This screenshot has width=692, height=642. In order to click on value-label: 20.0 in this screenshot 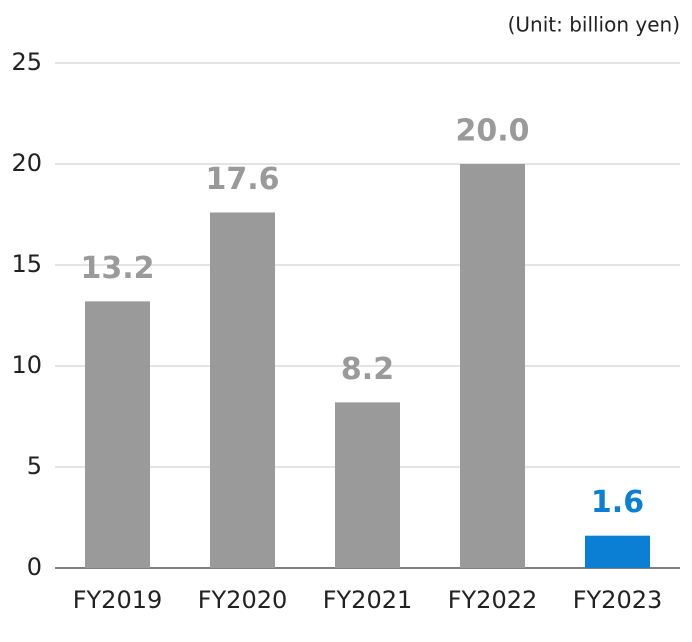, I will do `click(492, 131)`.